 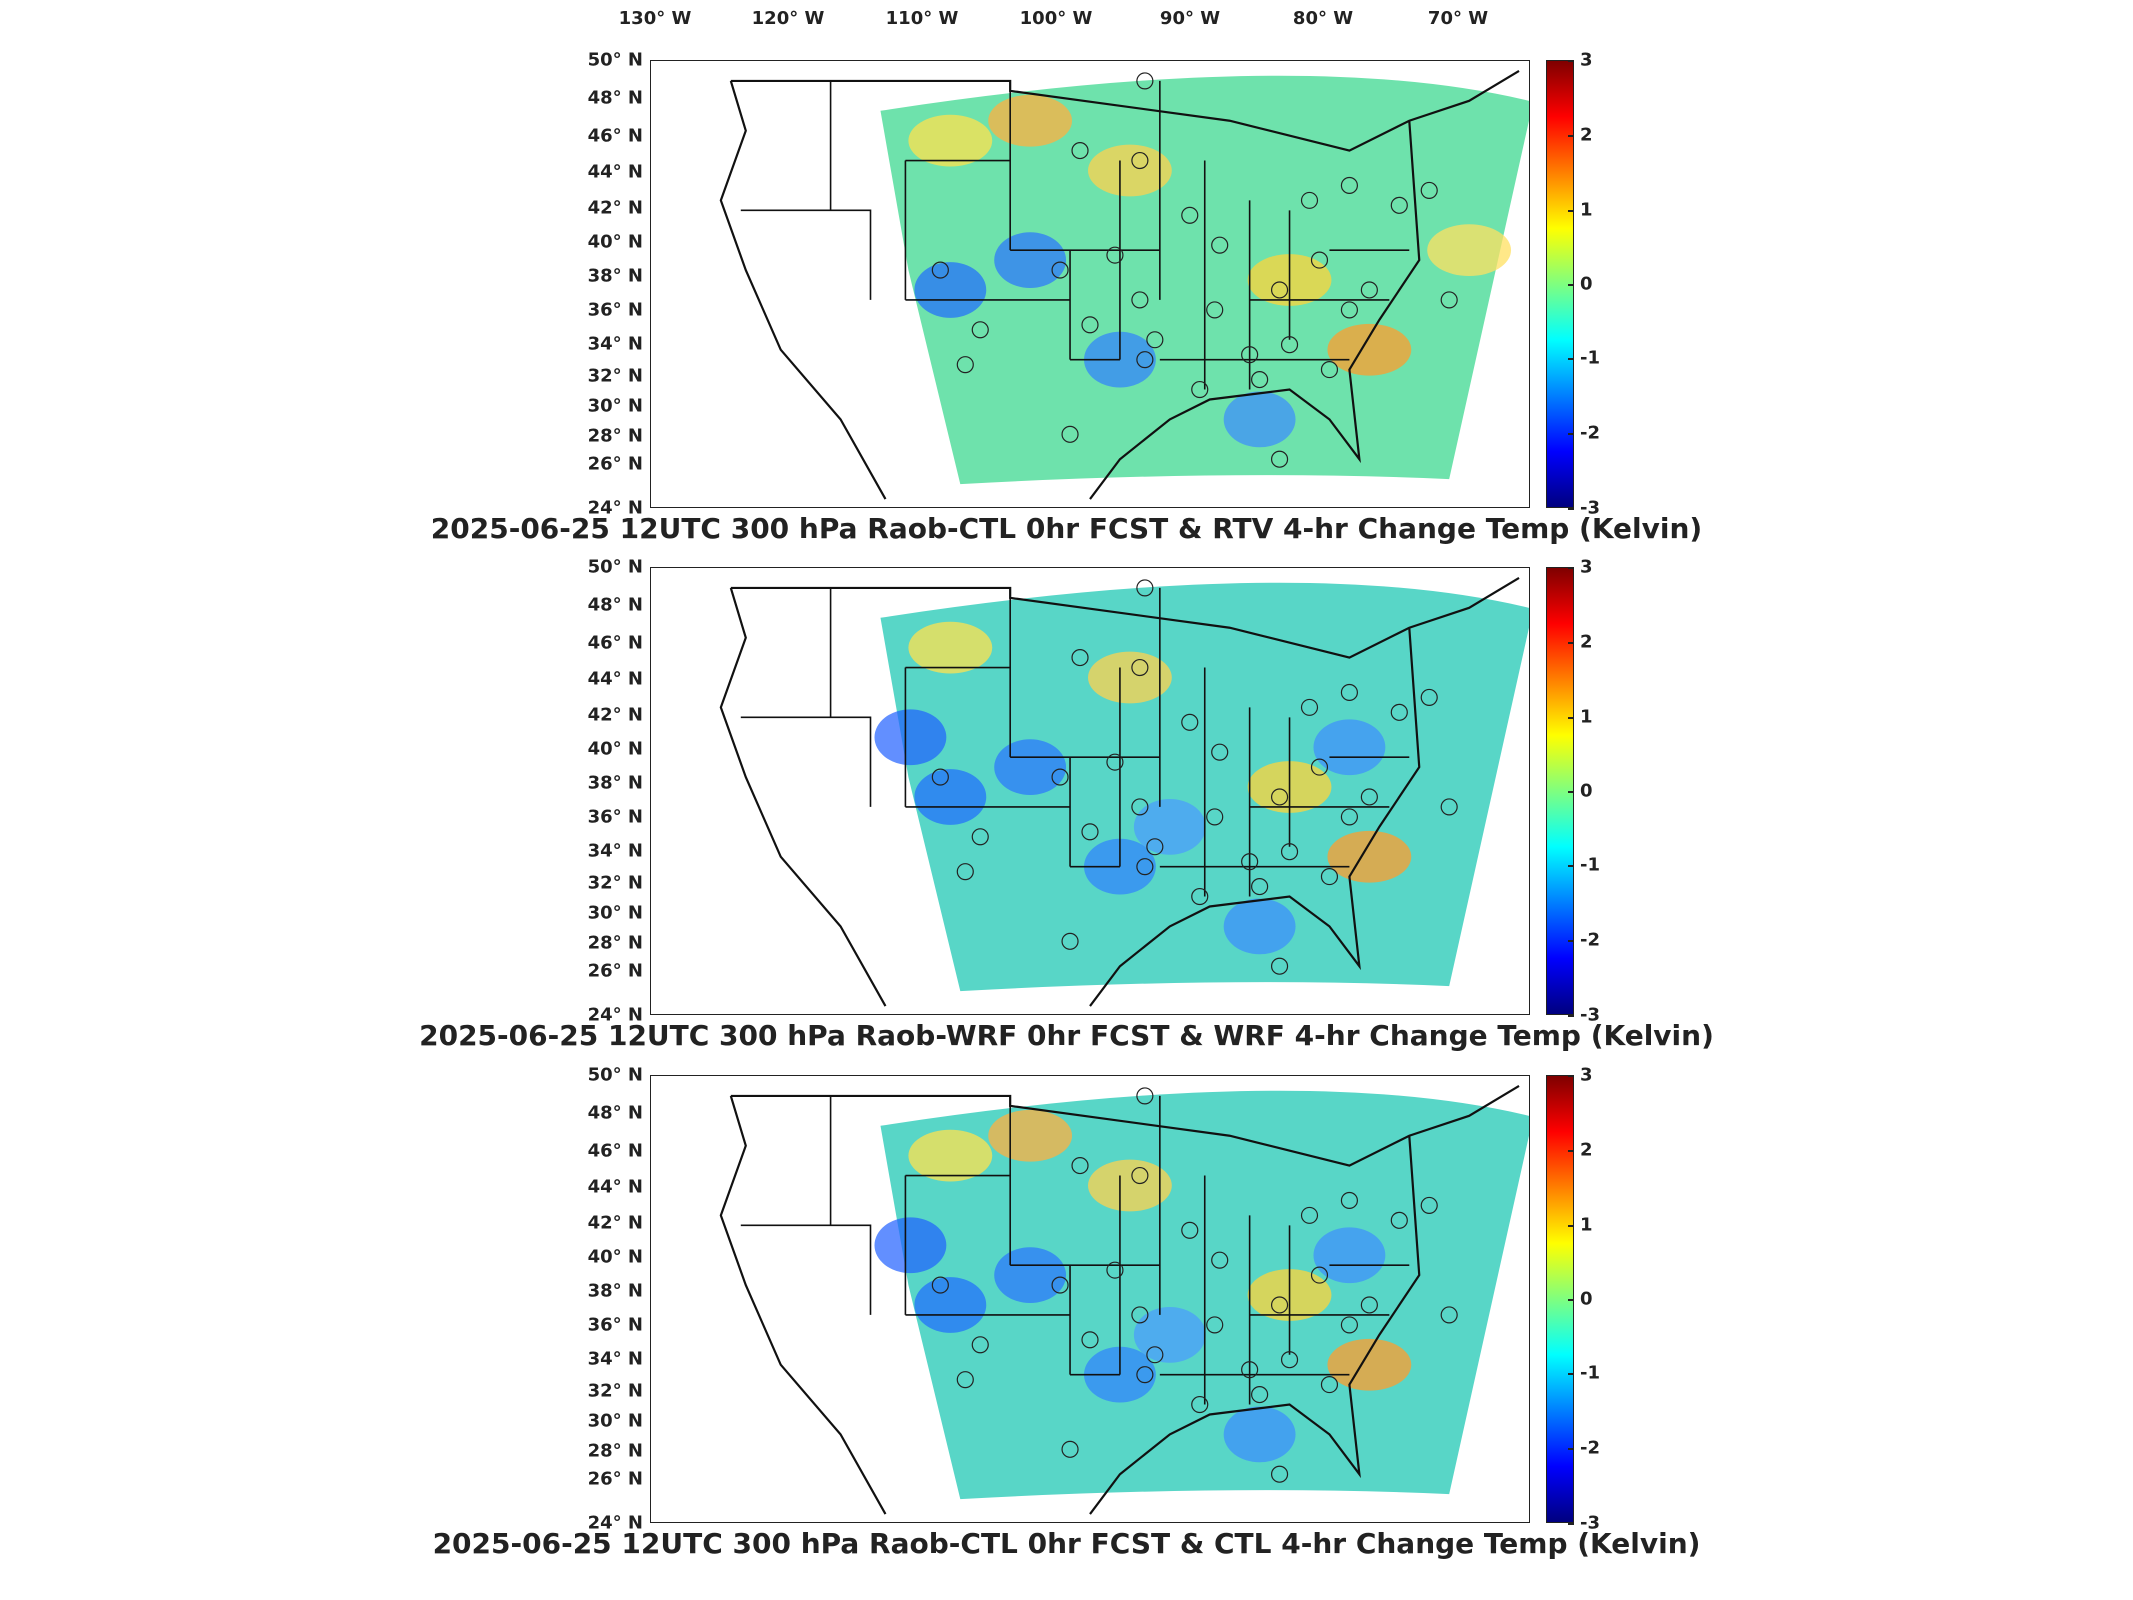 I want to click on lat-label: 34° N, so click(x=615, y=851).